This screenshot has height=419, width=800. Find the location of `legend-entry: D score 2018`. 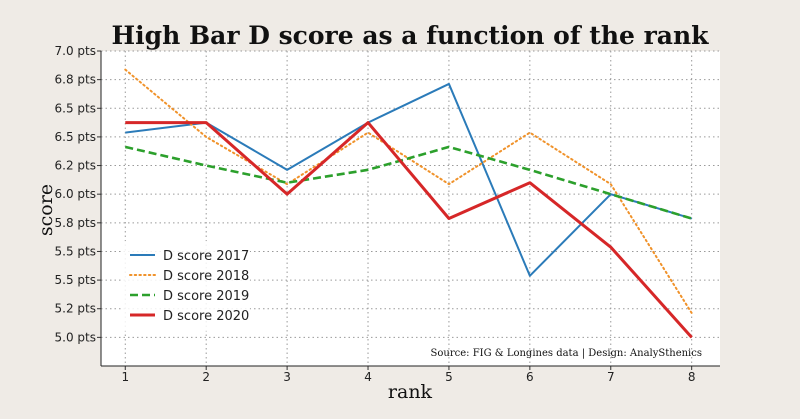

legend-entry: D score 2018 is located at coordinates (206, 276).